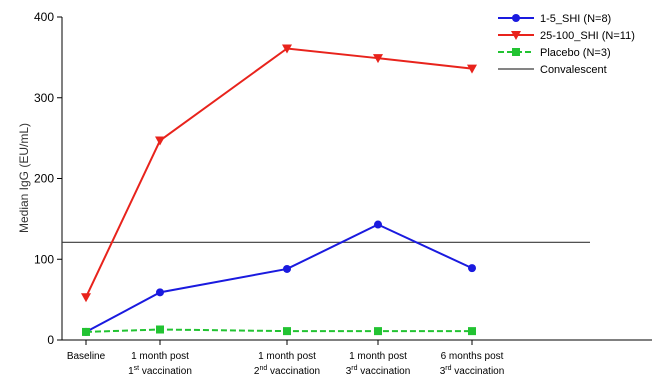  I want to click on legend-label: Convalescent, so click(573, 70).